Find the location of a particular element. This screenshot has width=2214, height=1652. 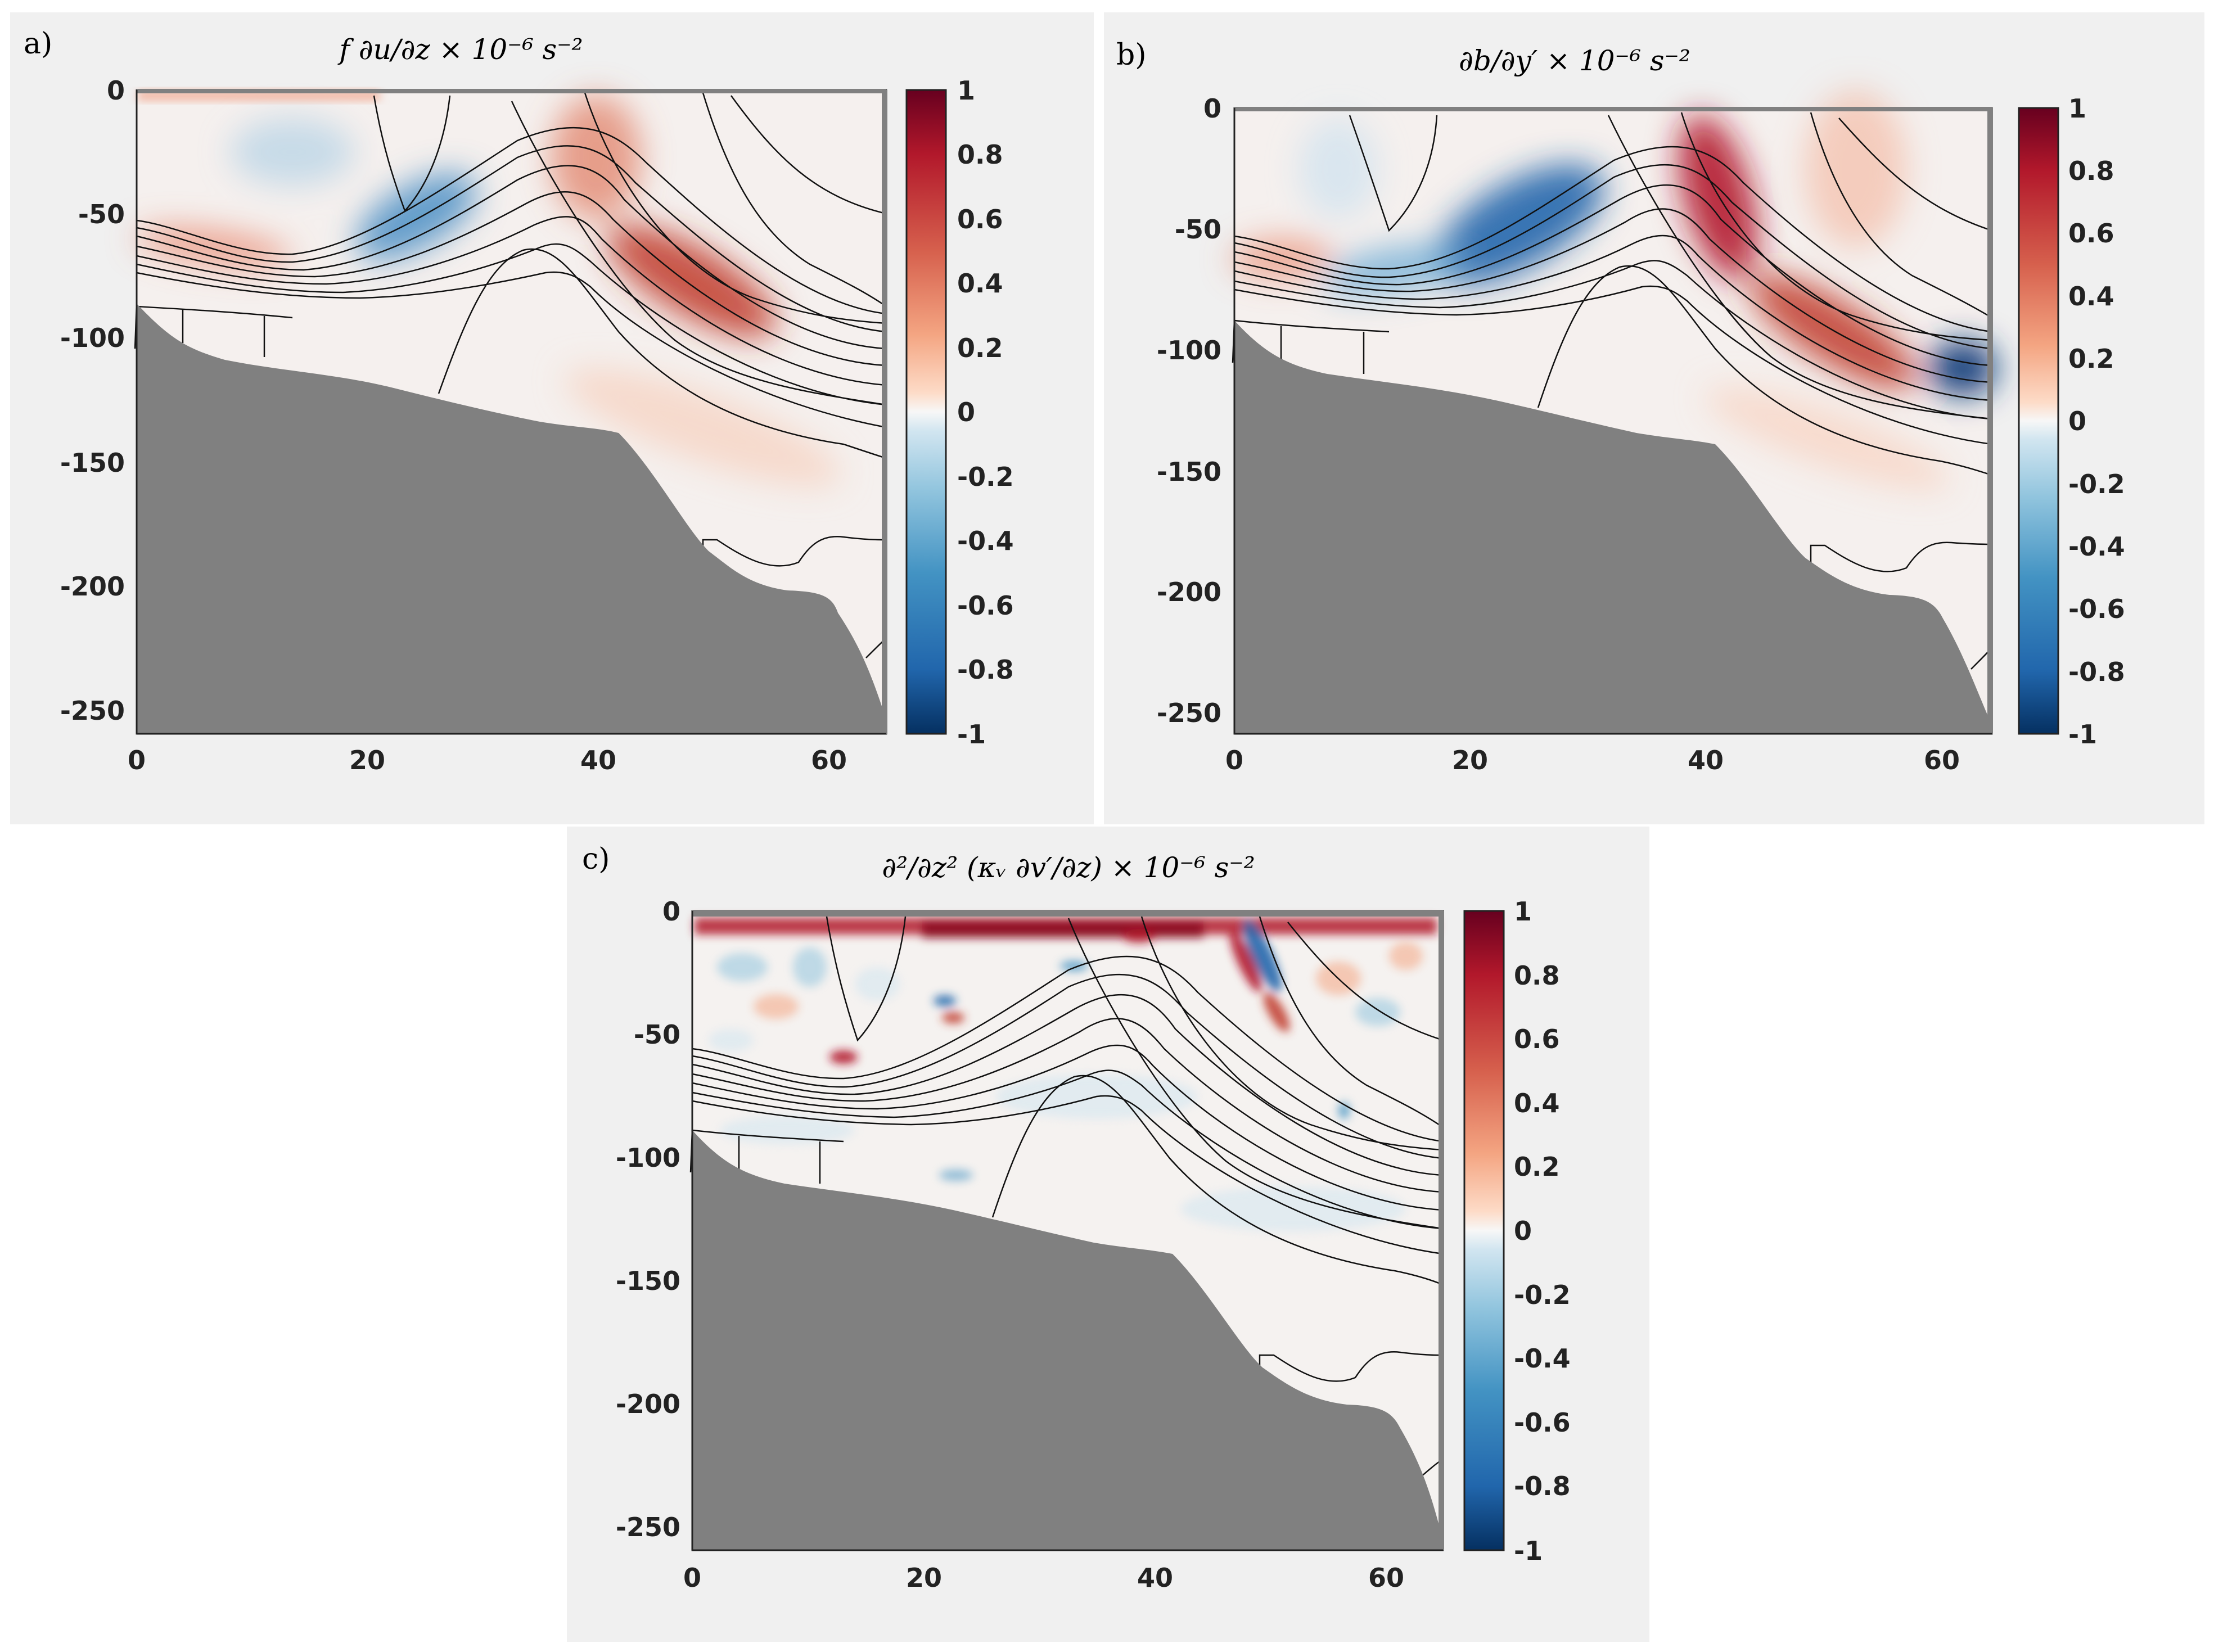

panel-a-colorbar-tick: -0.4 is located at coordinates (986, 541).